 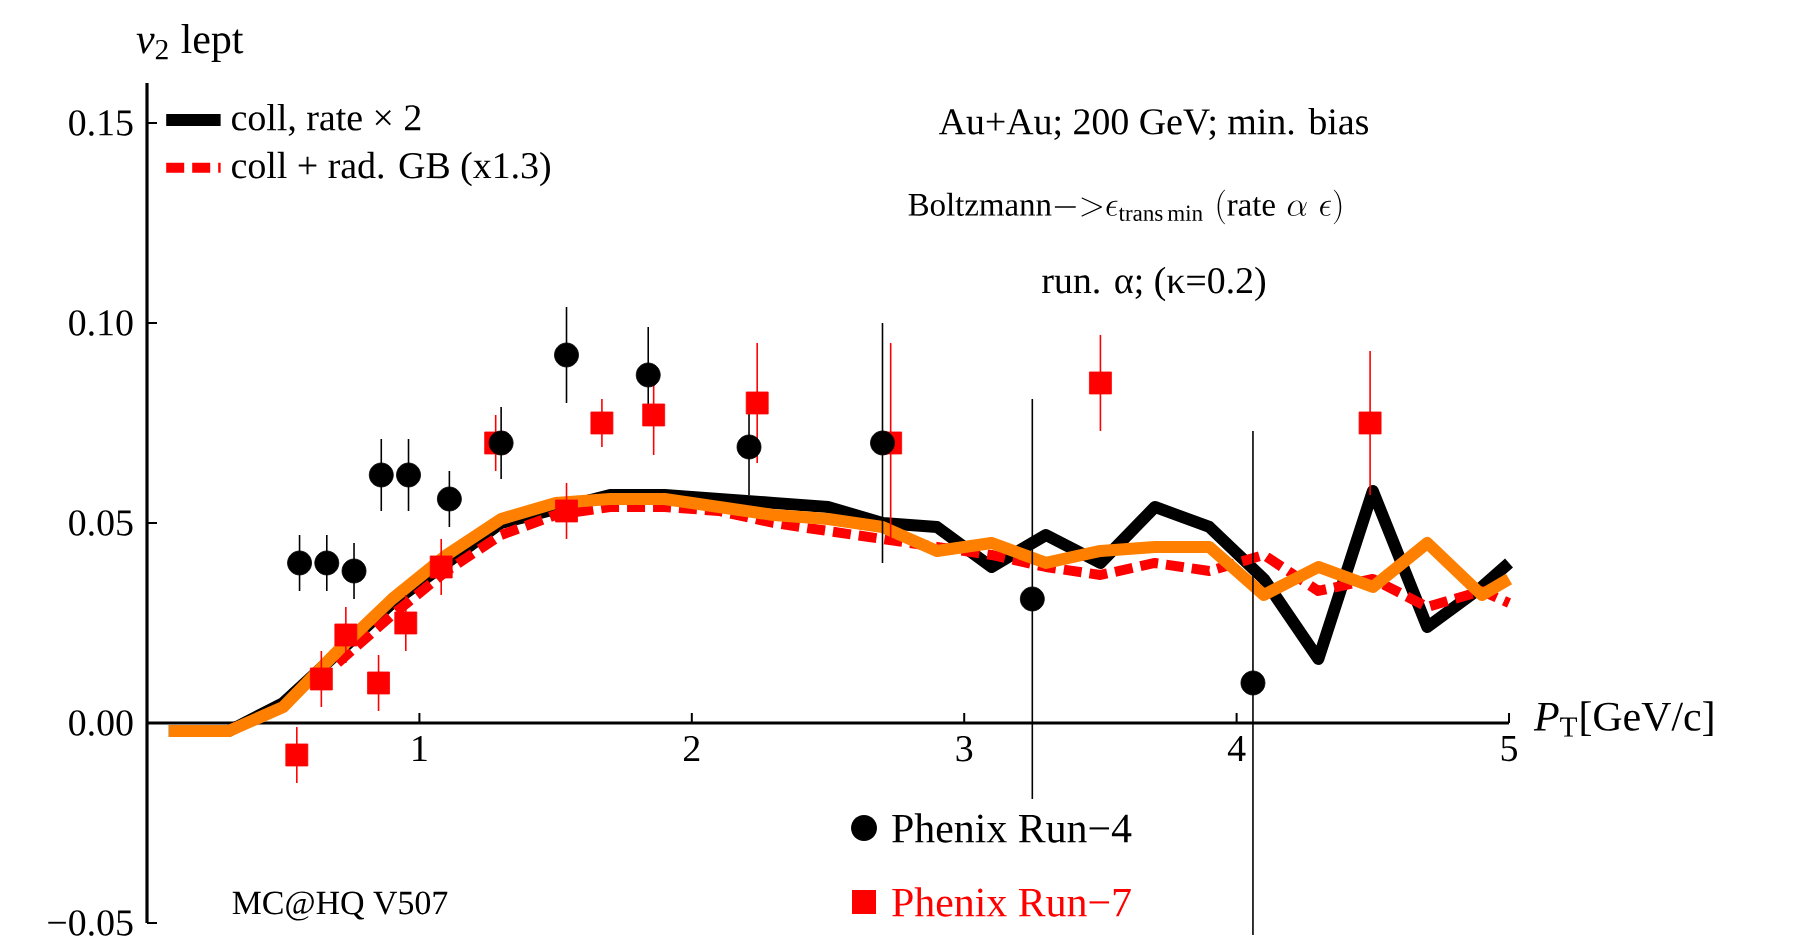 What do you see at coordinates (1154, 124) in the screenshot?
I see `annotation: Au+Au; 200 GeV; min. bias` at bounding box center [1154, 124].